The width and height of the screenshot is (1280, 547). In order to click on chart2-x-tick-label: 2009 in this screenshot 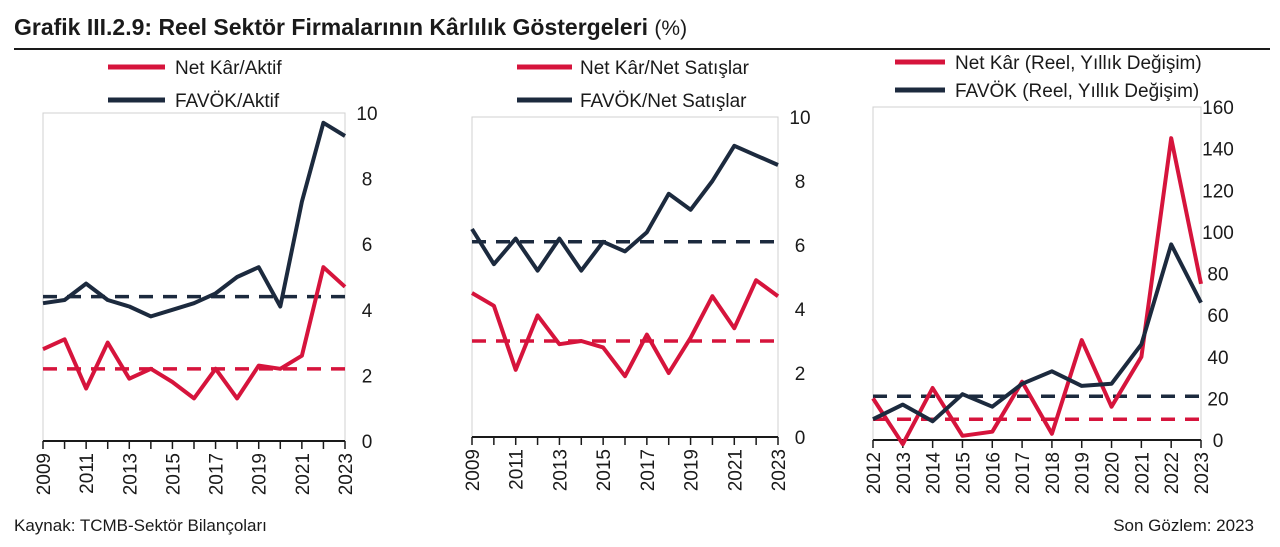, I will do `click(473, 470)`.